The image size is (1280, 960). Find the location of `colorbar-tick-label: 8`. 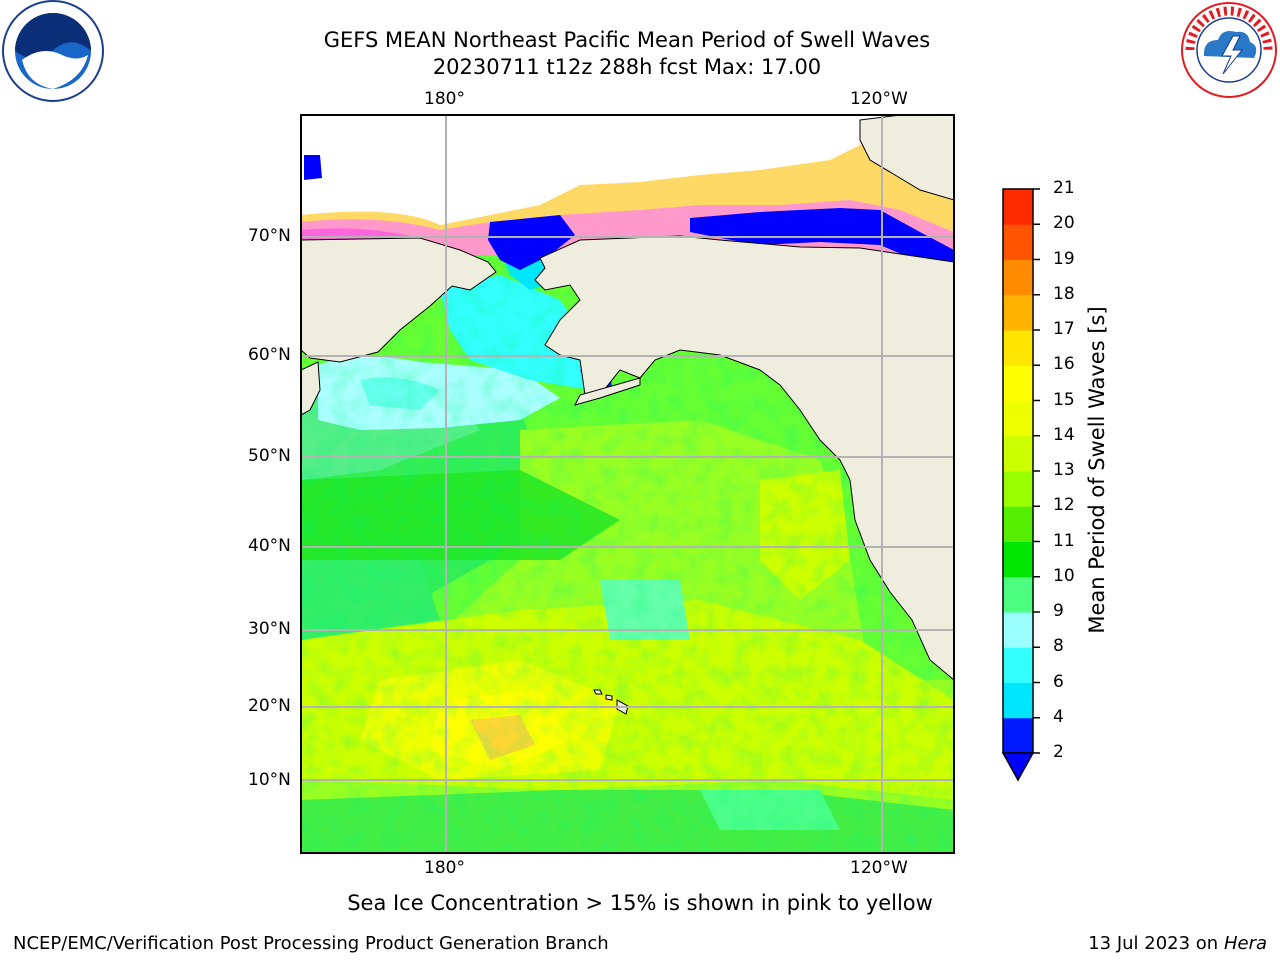

colorbar-tick-label: 8 is located at coordinates (1058, 646).